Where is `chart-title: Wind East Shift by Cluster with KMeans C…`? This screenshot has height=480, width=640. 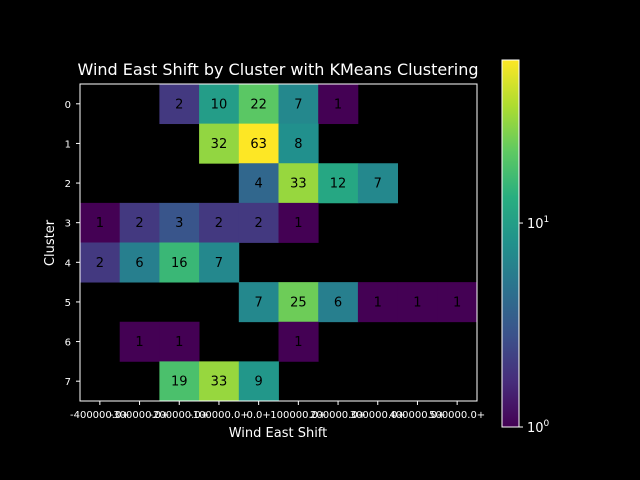 chart-title: Wind East Shift by Cluster with KMeans C… is located at coordinates (277, 69).